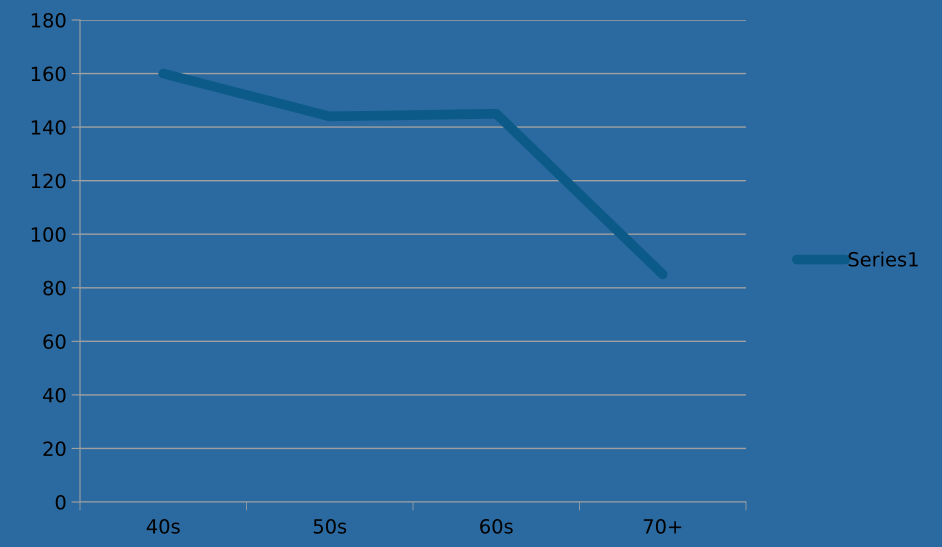 This screenshot has width=942, height=547. I want to click on x-tick-label: 50s, so click(330, 526).